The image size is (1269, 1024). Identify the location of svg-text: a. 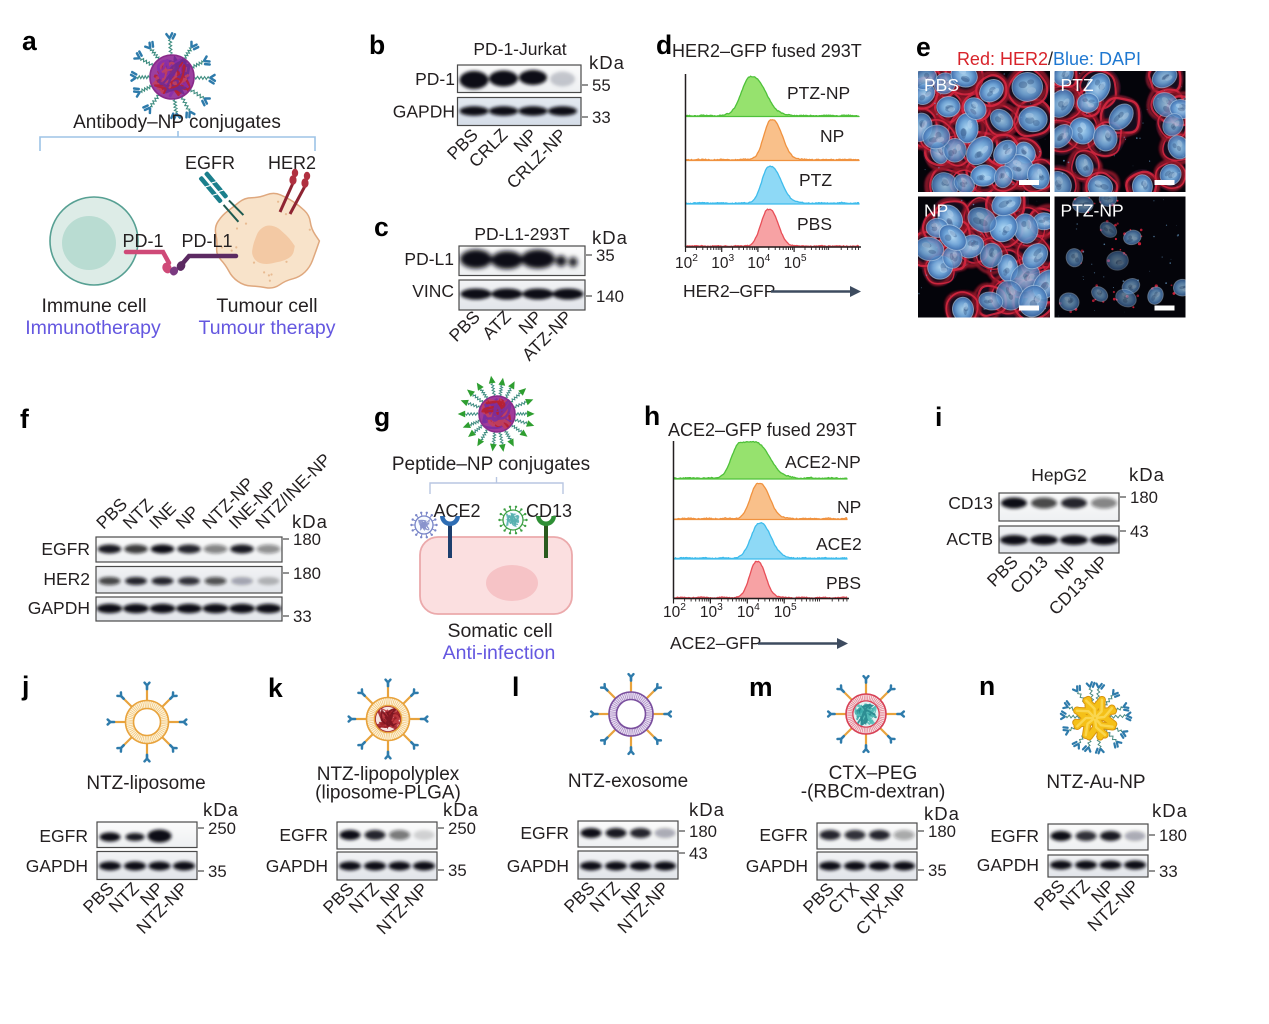
(29, 41).